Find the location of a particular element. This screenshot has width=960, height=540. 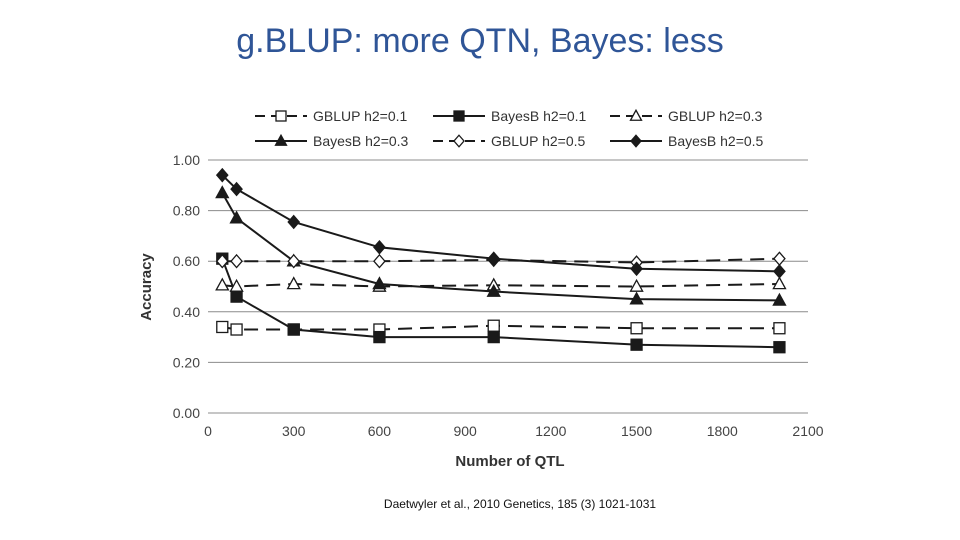

x-tick-label: 600 is located at coordinates (380, 431).